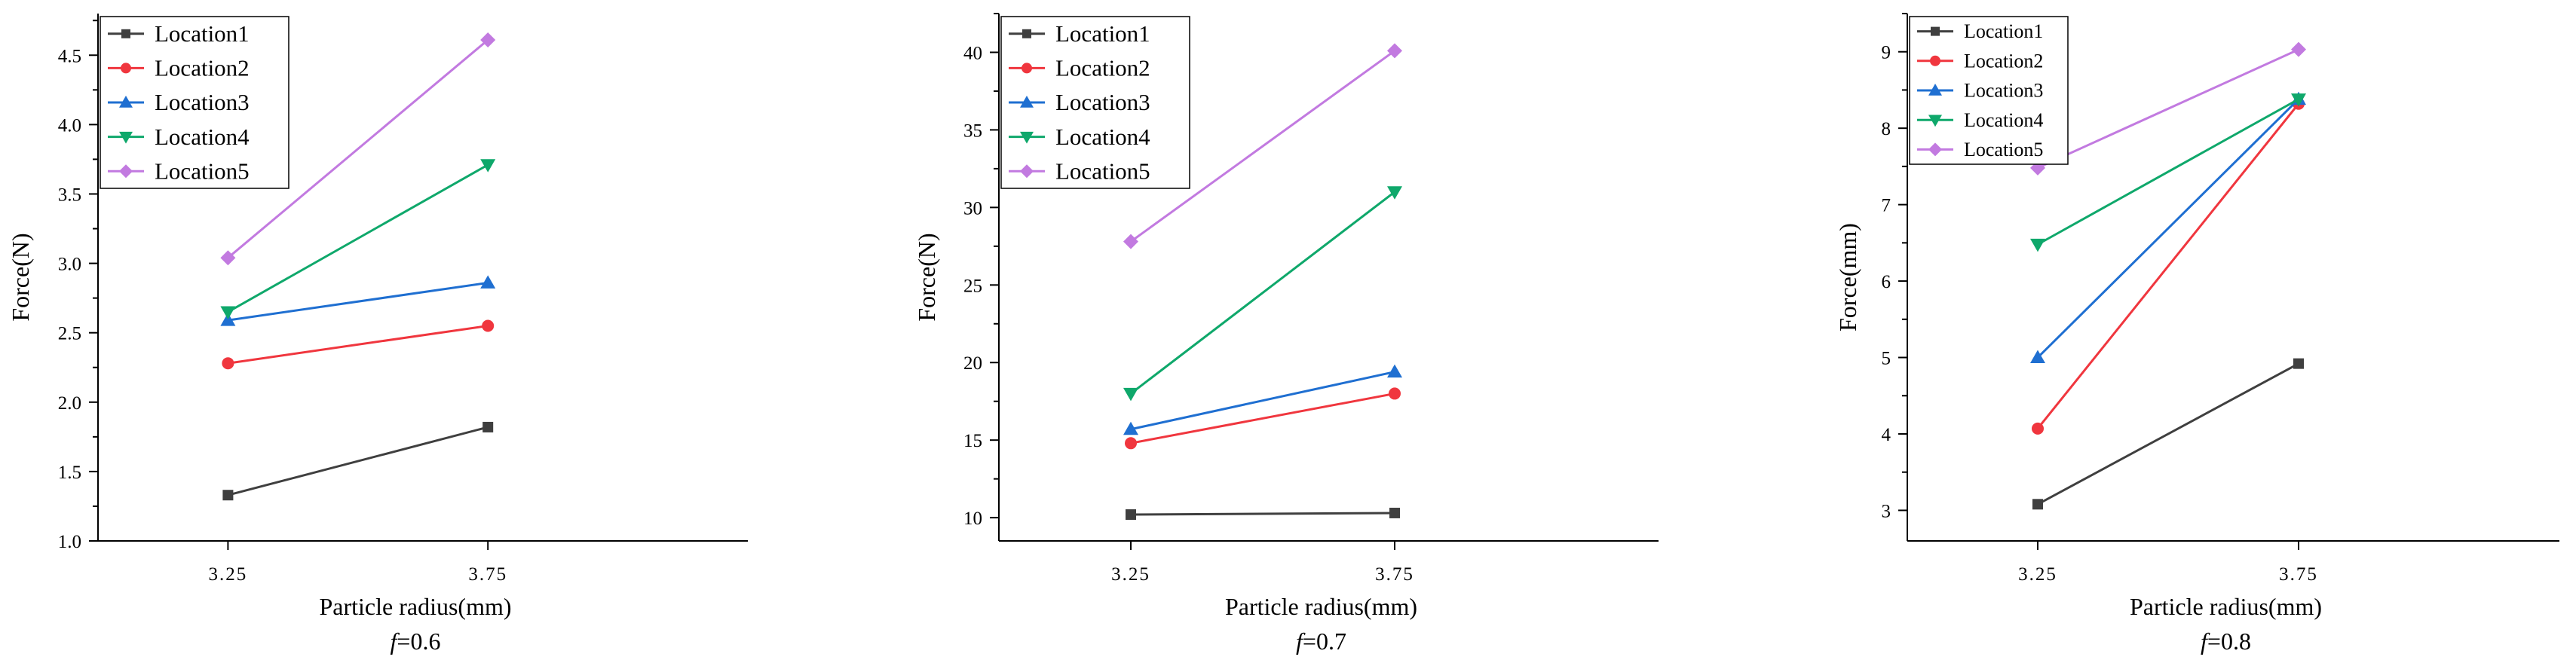 The height and width of the screenshot is (669, 2576). I want to click on y-tick-label: 4.0, so click(69, 125).